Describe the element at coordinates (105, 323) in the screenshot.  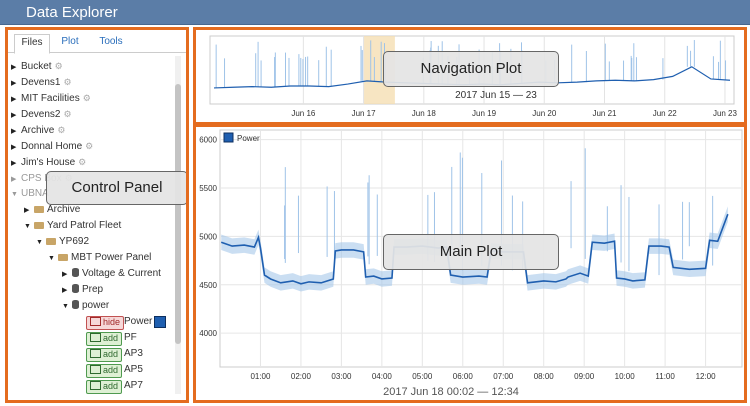
I see `hide-button: hide` at that location.